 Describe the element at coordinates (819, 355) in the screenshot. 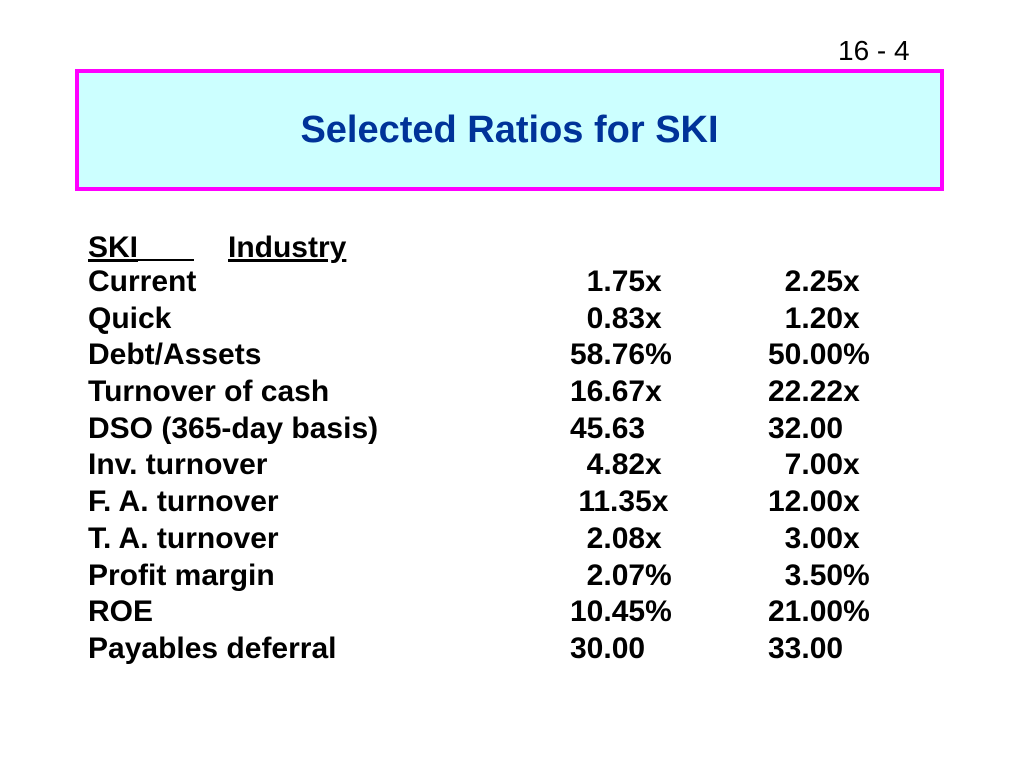

I see `industry-value: 50.00%` at that location.